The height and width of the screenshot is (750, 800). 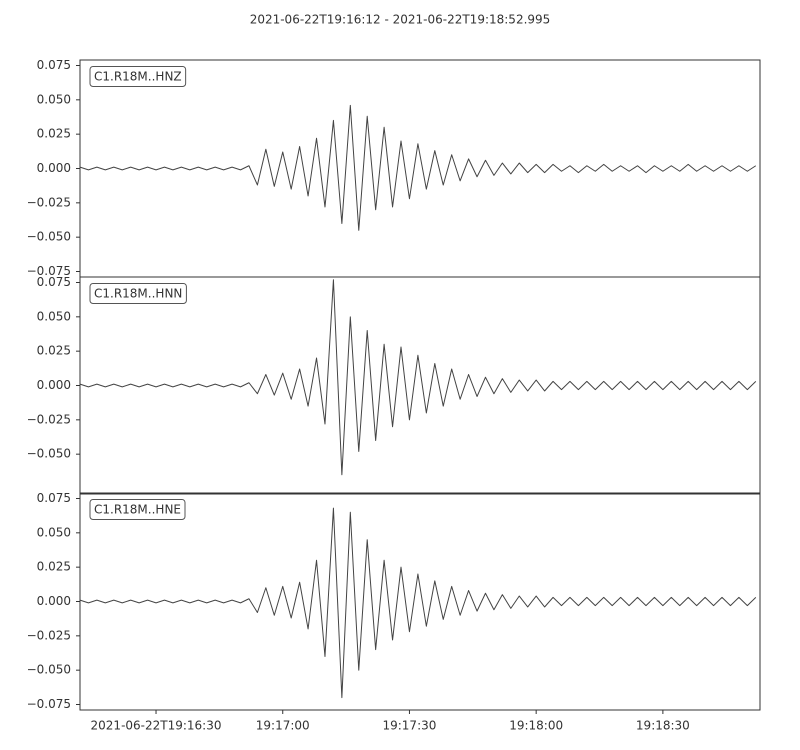 What do you see at coordinates (536, 726) in the screenshot?
I see `x-tick-label: 19:18:00` at bounding box center [536, 726].